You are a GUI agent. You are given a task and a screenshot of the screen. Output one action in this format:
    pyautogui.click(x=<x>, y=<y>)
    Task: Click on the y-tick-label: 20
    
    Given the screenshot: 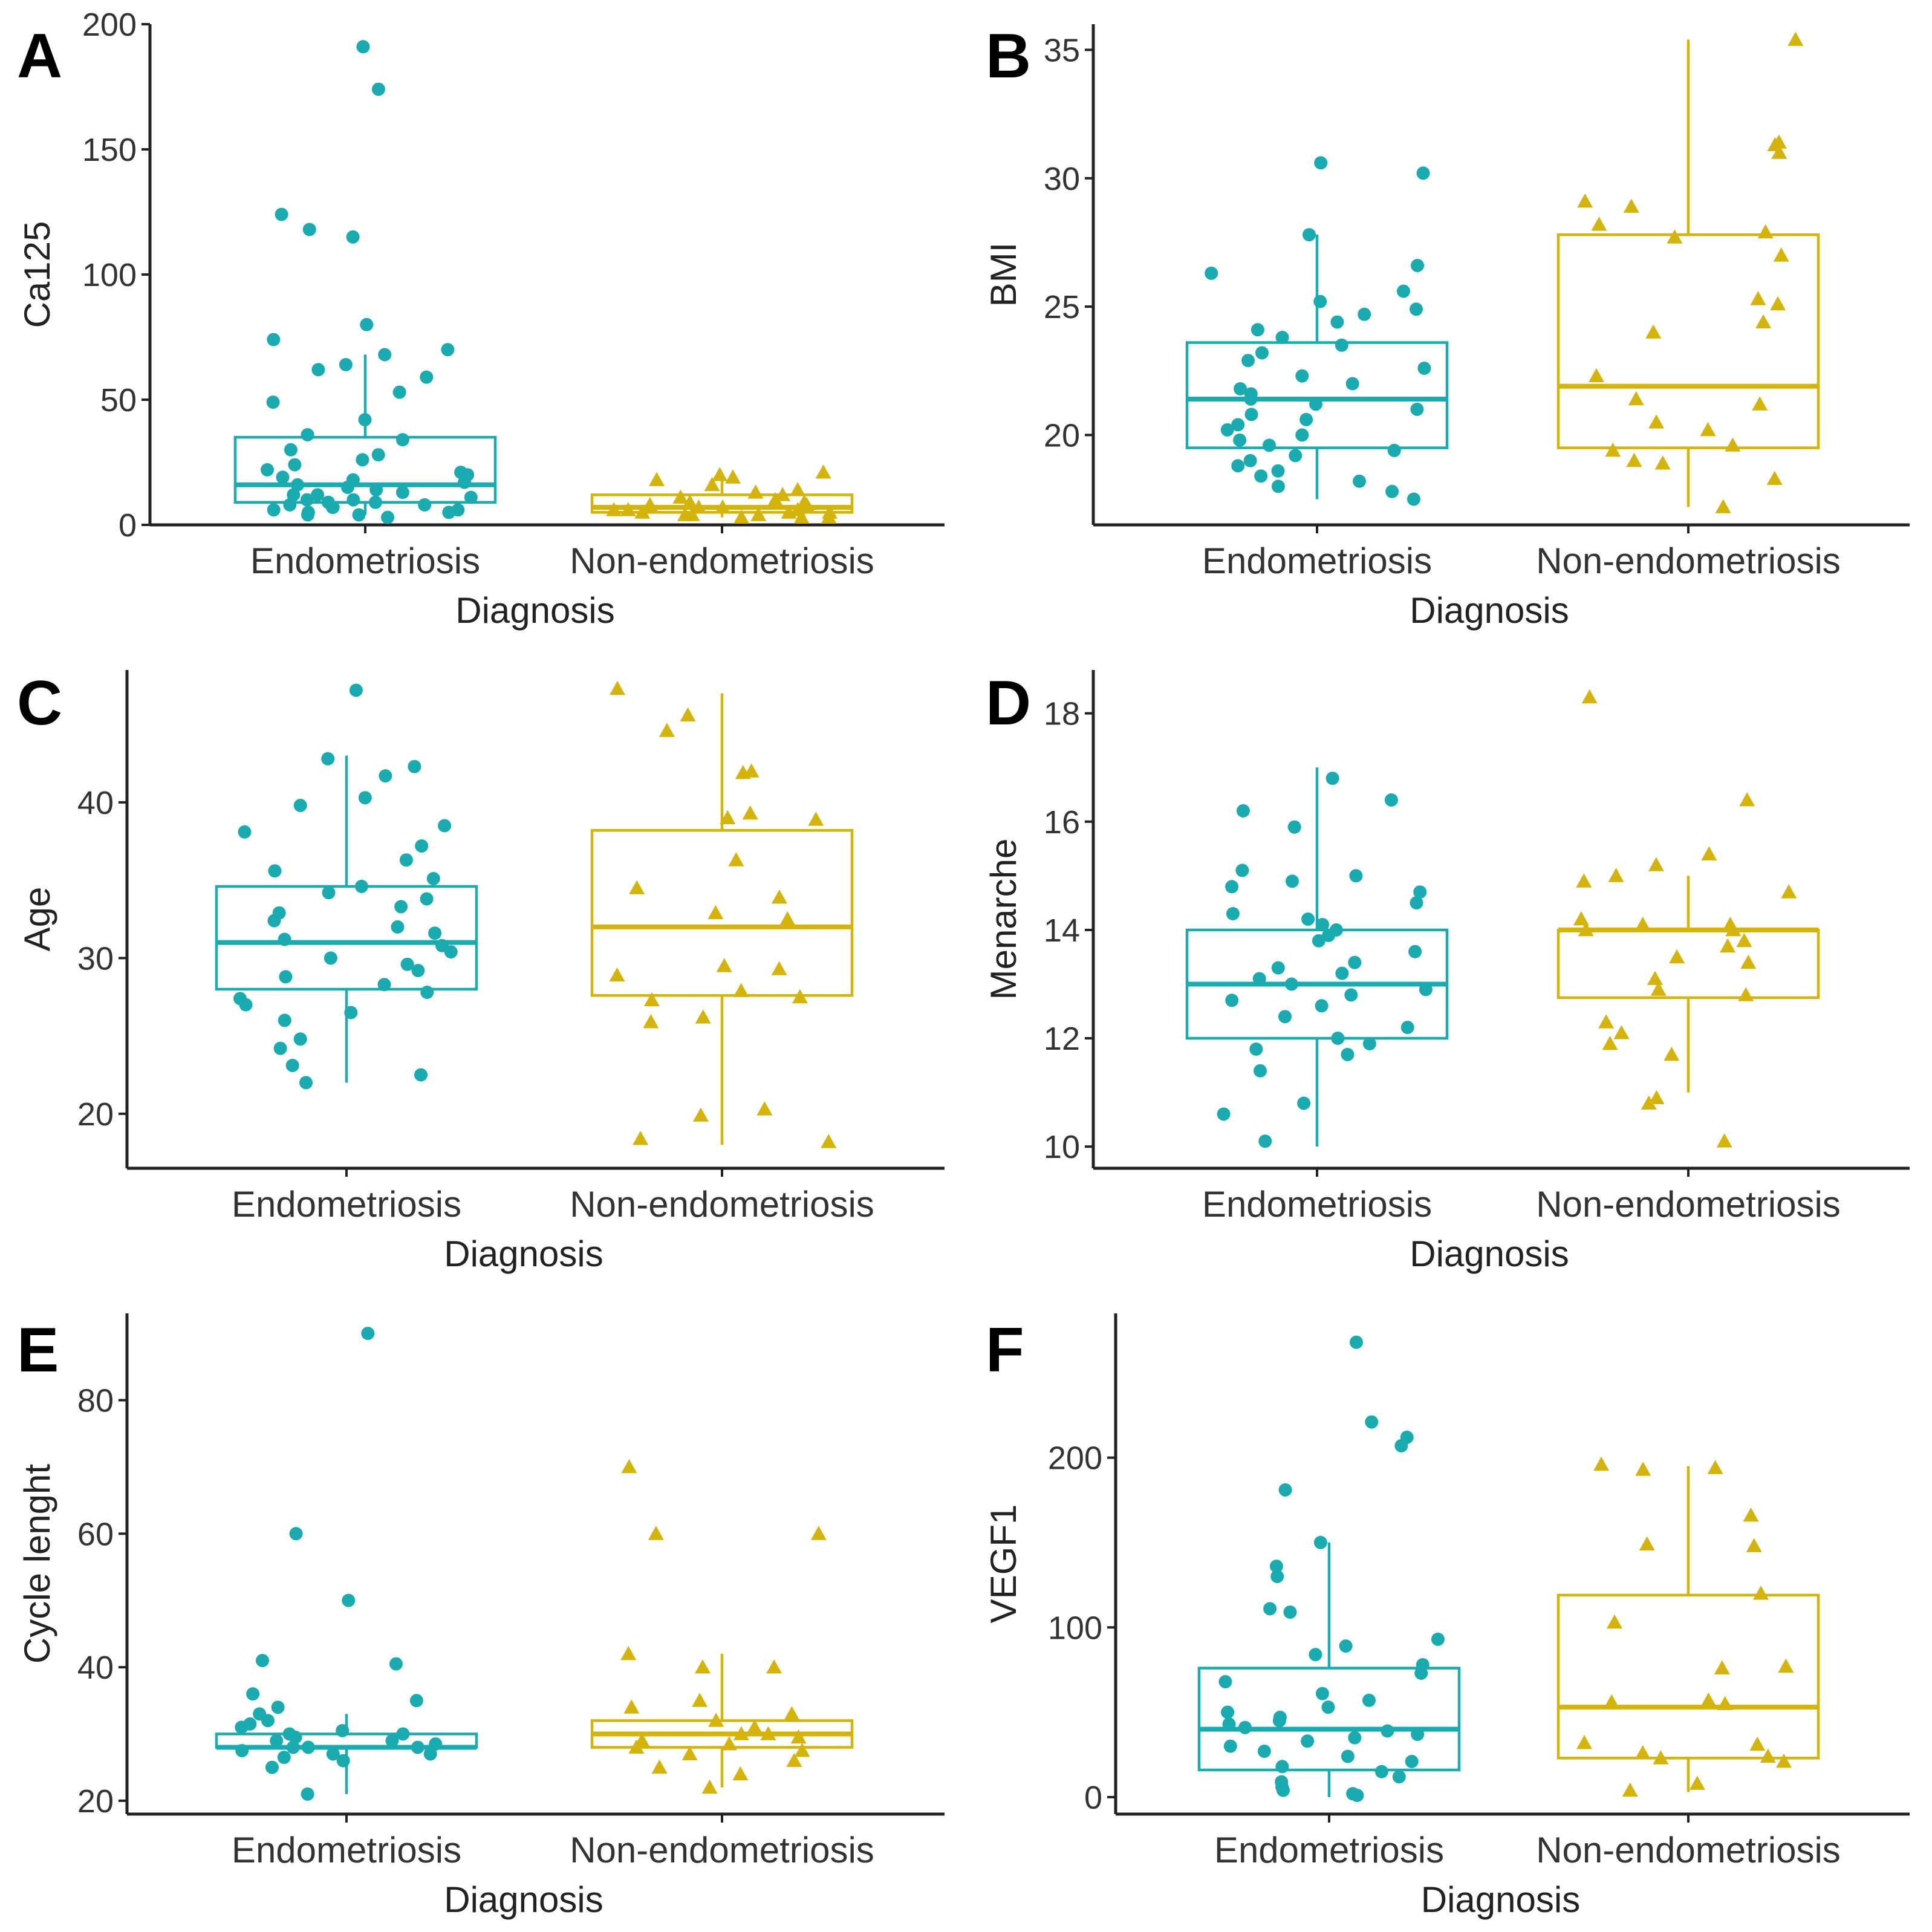 What is the action you would take?
    pyautogui.click(x=96, y=1114)
    